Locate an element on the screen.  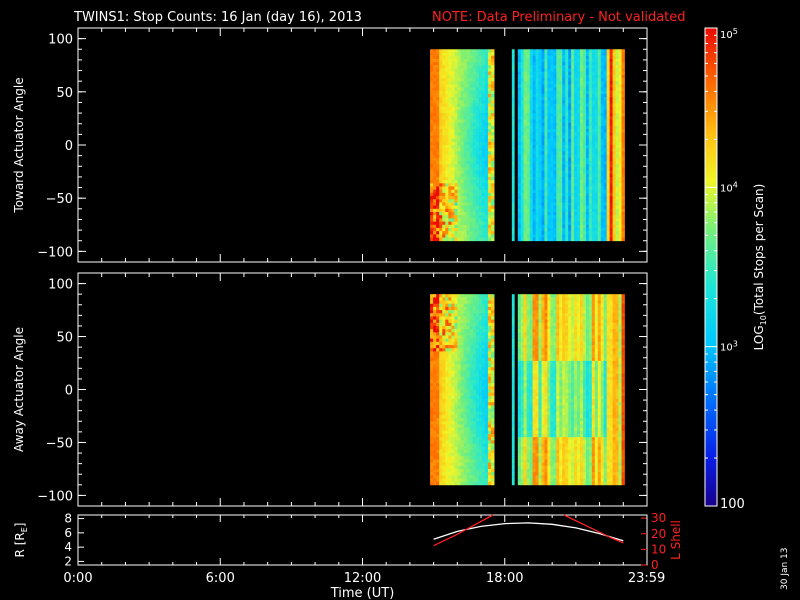
y-axis-label: Toward Actuator Angle is located at coordinates (19, 145).